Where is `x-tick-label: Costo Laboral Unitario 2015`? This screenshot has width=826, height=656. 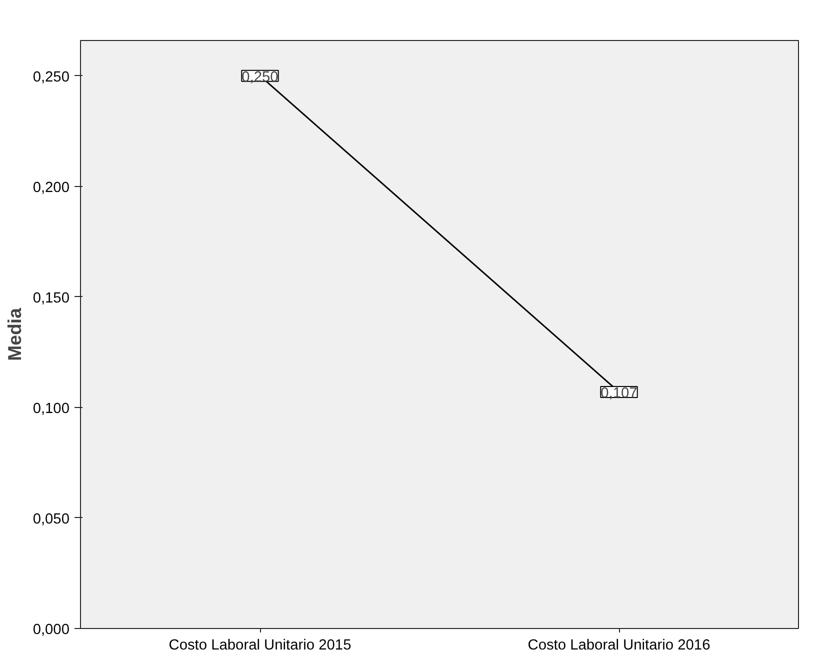 x-tick-label: Costo Laboral Unitario 2015 is located at coordinates (260, 646).